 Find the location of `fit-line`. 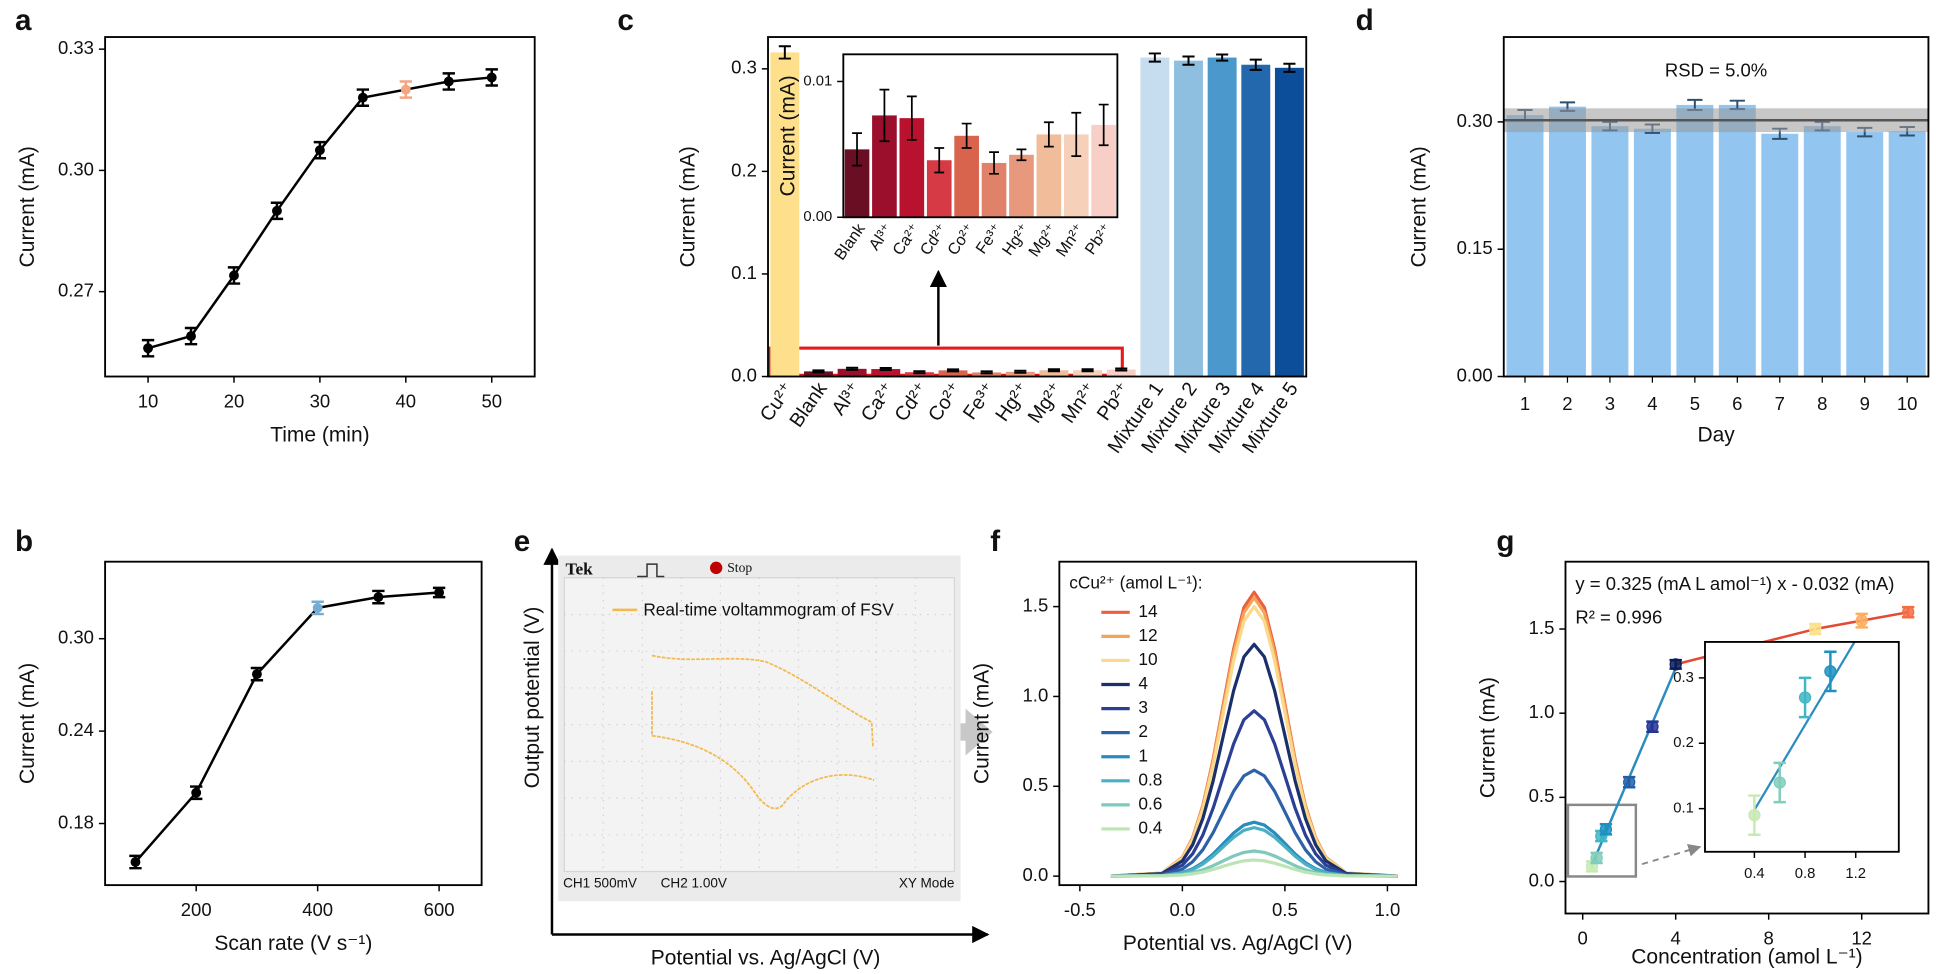

fit-line is located at coordinates (1804, 726).